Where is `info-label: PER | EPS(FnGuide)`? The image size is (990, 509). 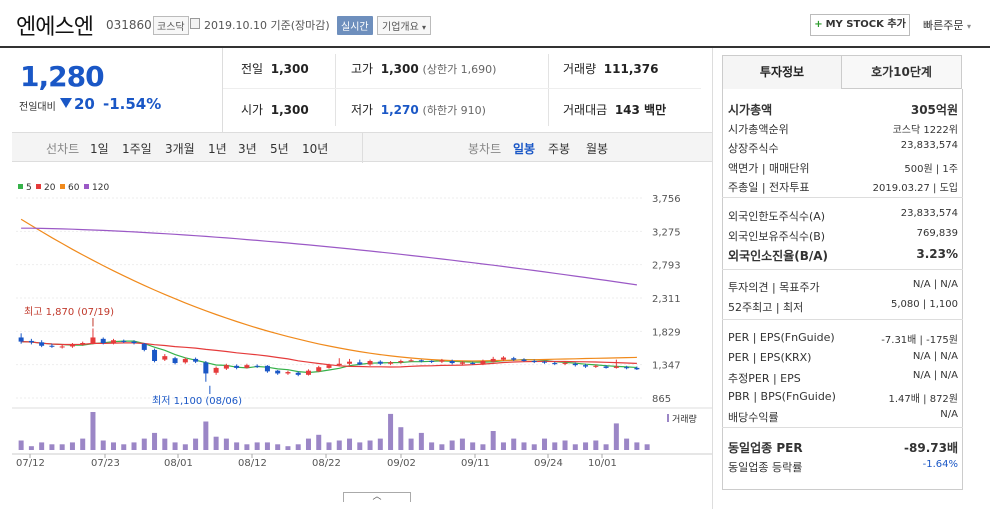 info-label: PER | EPS(FnGuide) is located at coordinates (781, 337).